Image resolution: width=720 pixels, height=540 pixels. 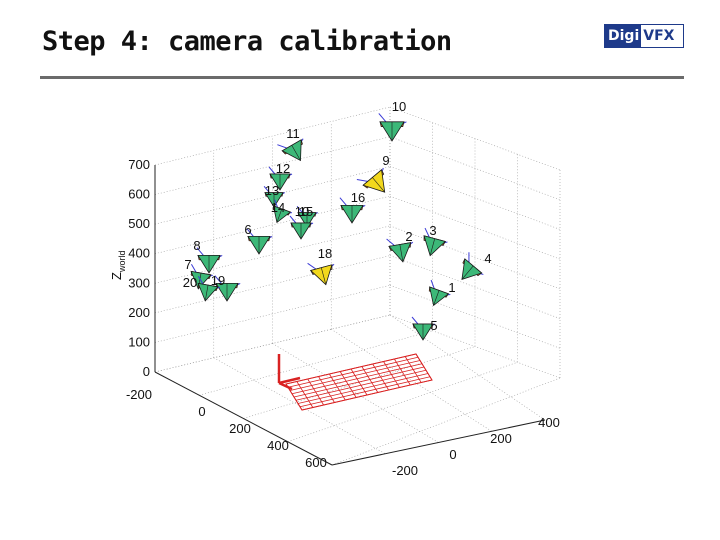 What do you see at coordinates (243, 418) in the screenshot?
I see `x-axis-line` at bounding box center [243, 418].